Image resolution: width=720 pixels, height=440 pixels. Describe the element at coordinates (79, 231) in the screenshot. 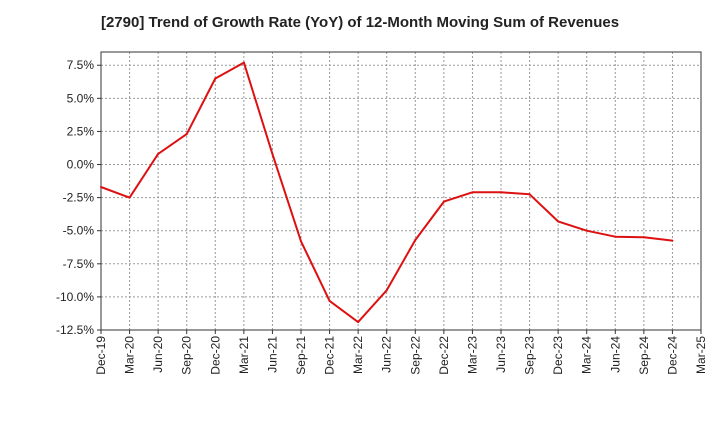

I see `y-tick-label: -5.0%` at that location.